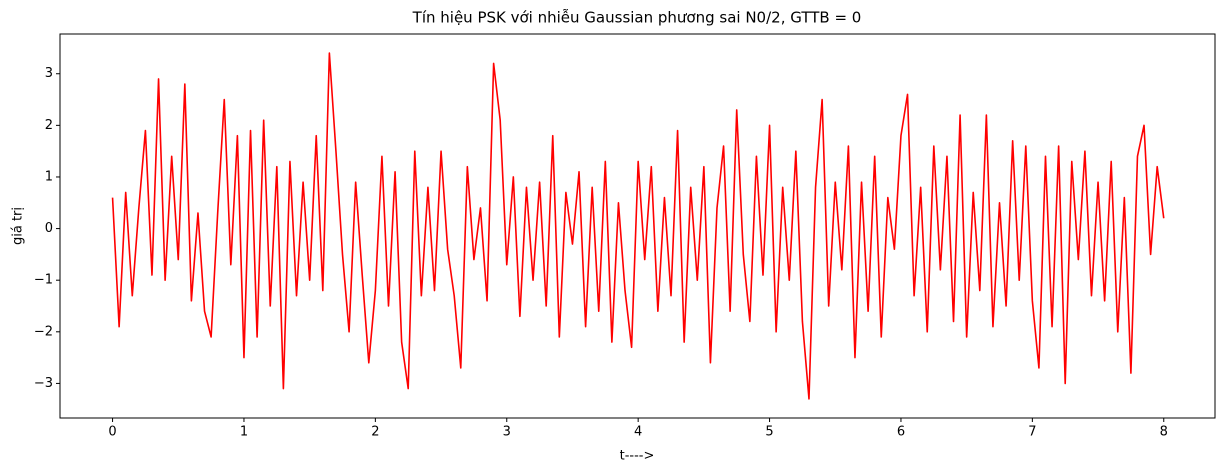 Image resolution: width=1232 pixels, height=472 pixels. What do you see at coordinates (637, 456) in the screenshot?
I see `x-axis-label: t---->` at bounding box center [637, 456].